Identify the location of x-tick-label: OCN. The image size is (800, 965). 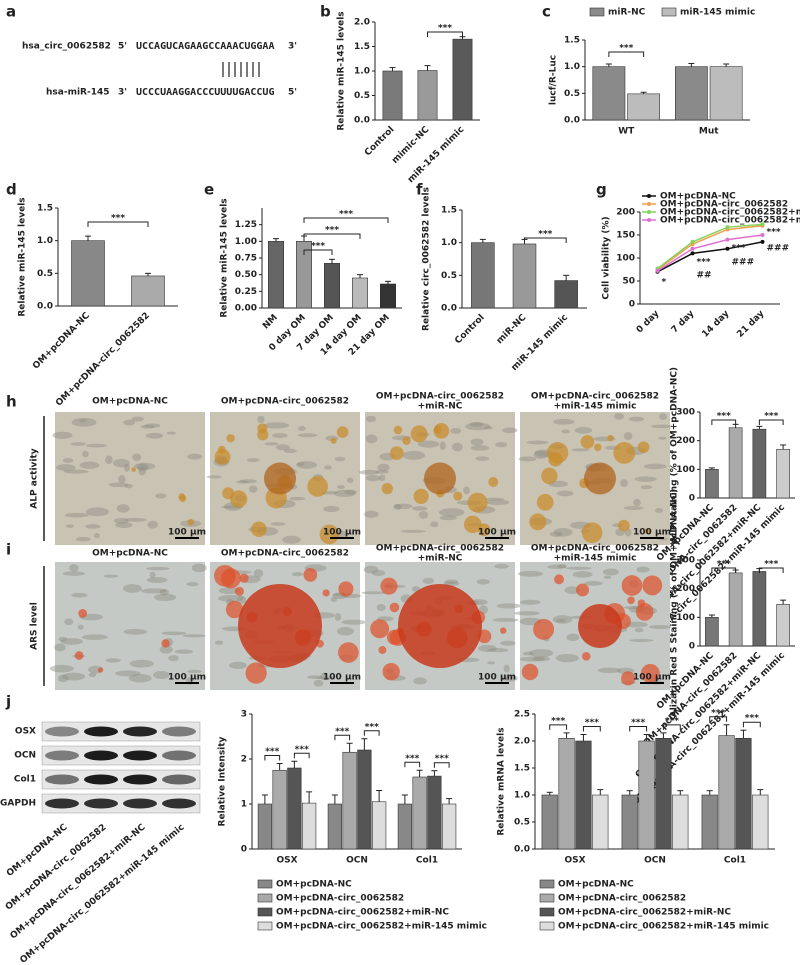
(357, 861).